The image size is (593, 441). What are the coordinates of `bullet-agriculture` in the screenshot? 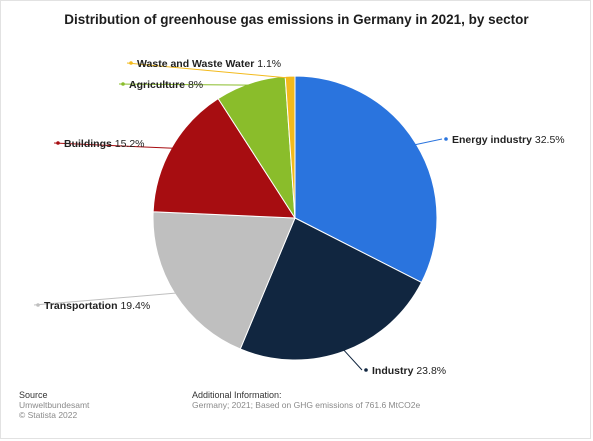 It's located at (123, 84).